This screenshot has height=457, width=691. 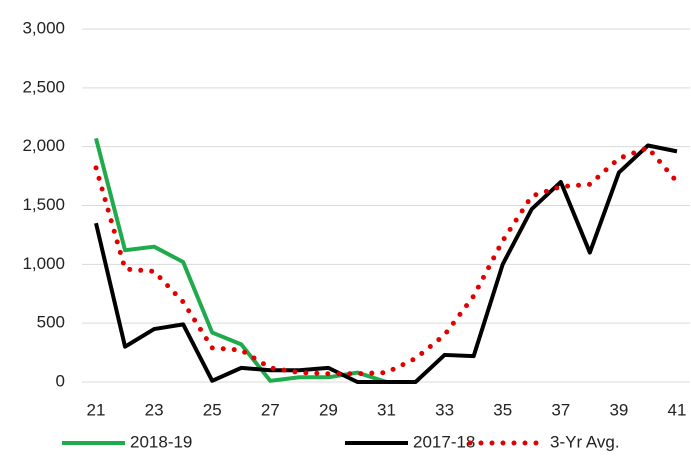 What do you see at coordinates (43, 263) in the screenshot?
I see `y-tick-label: 1,000` at bounding box center [43, 263].